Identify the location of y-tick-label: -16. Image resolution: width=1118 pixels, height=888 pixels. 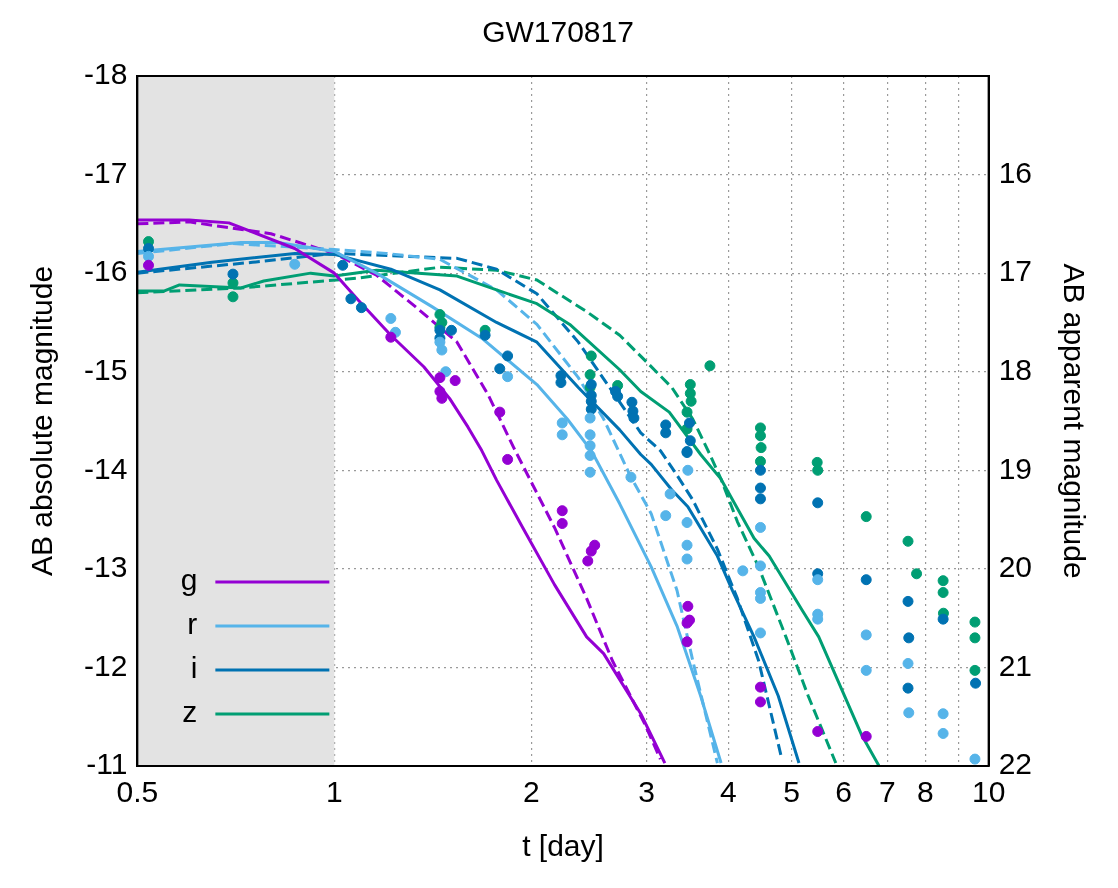
(106, 271).